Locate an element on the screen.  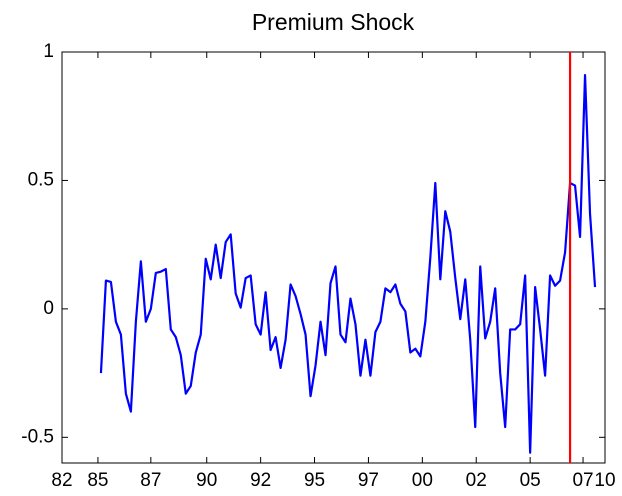
x-tick-label: 85 is located at coordinates (97, 480).